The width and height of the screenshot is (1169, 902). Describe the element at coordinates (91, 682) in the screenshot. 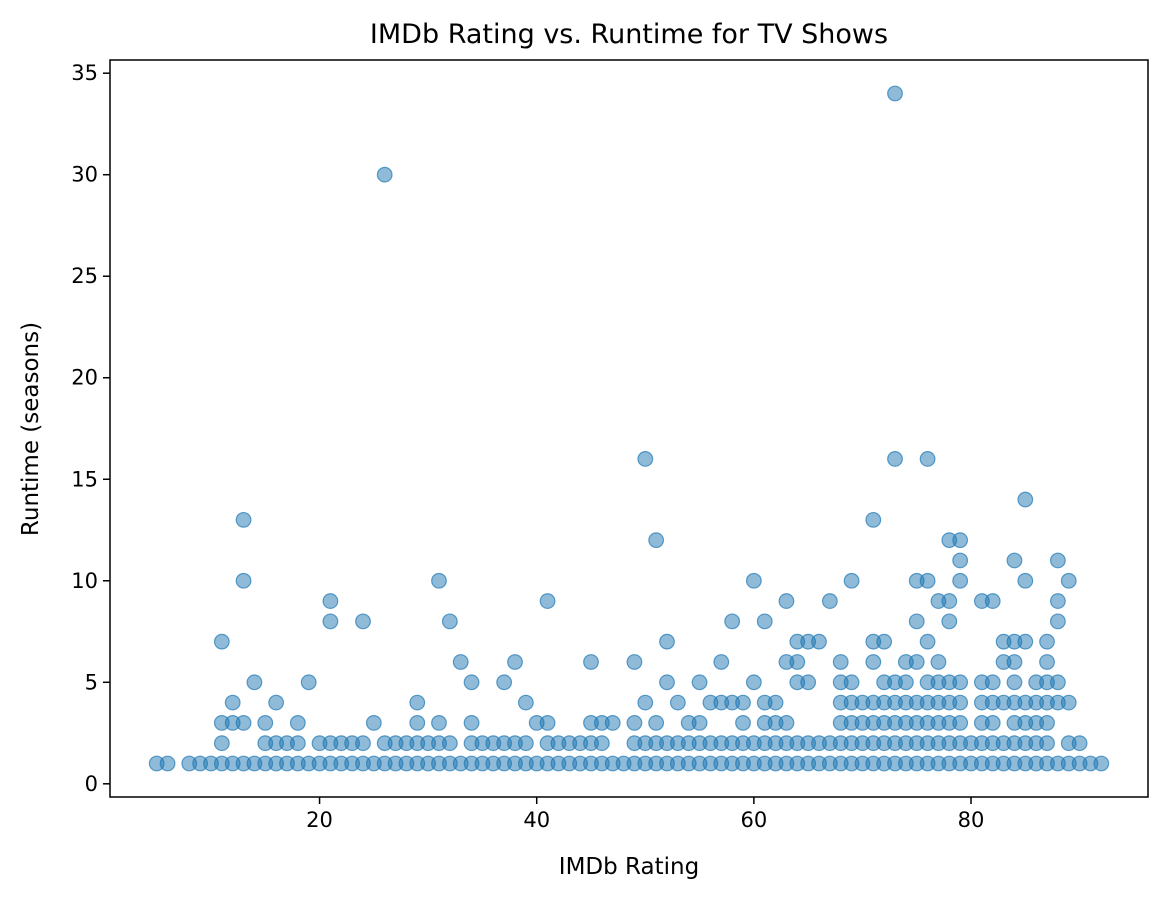

I see `y-tick-label-5: 5` at that location.